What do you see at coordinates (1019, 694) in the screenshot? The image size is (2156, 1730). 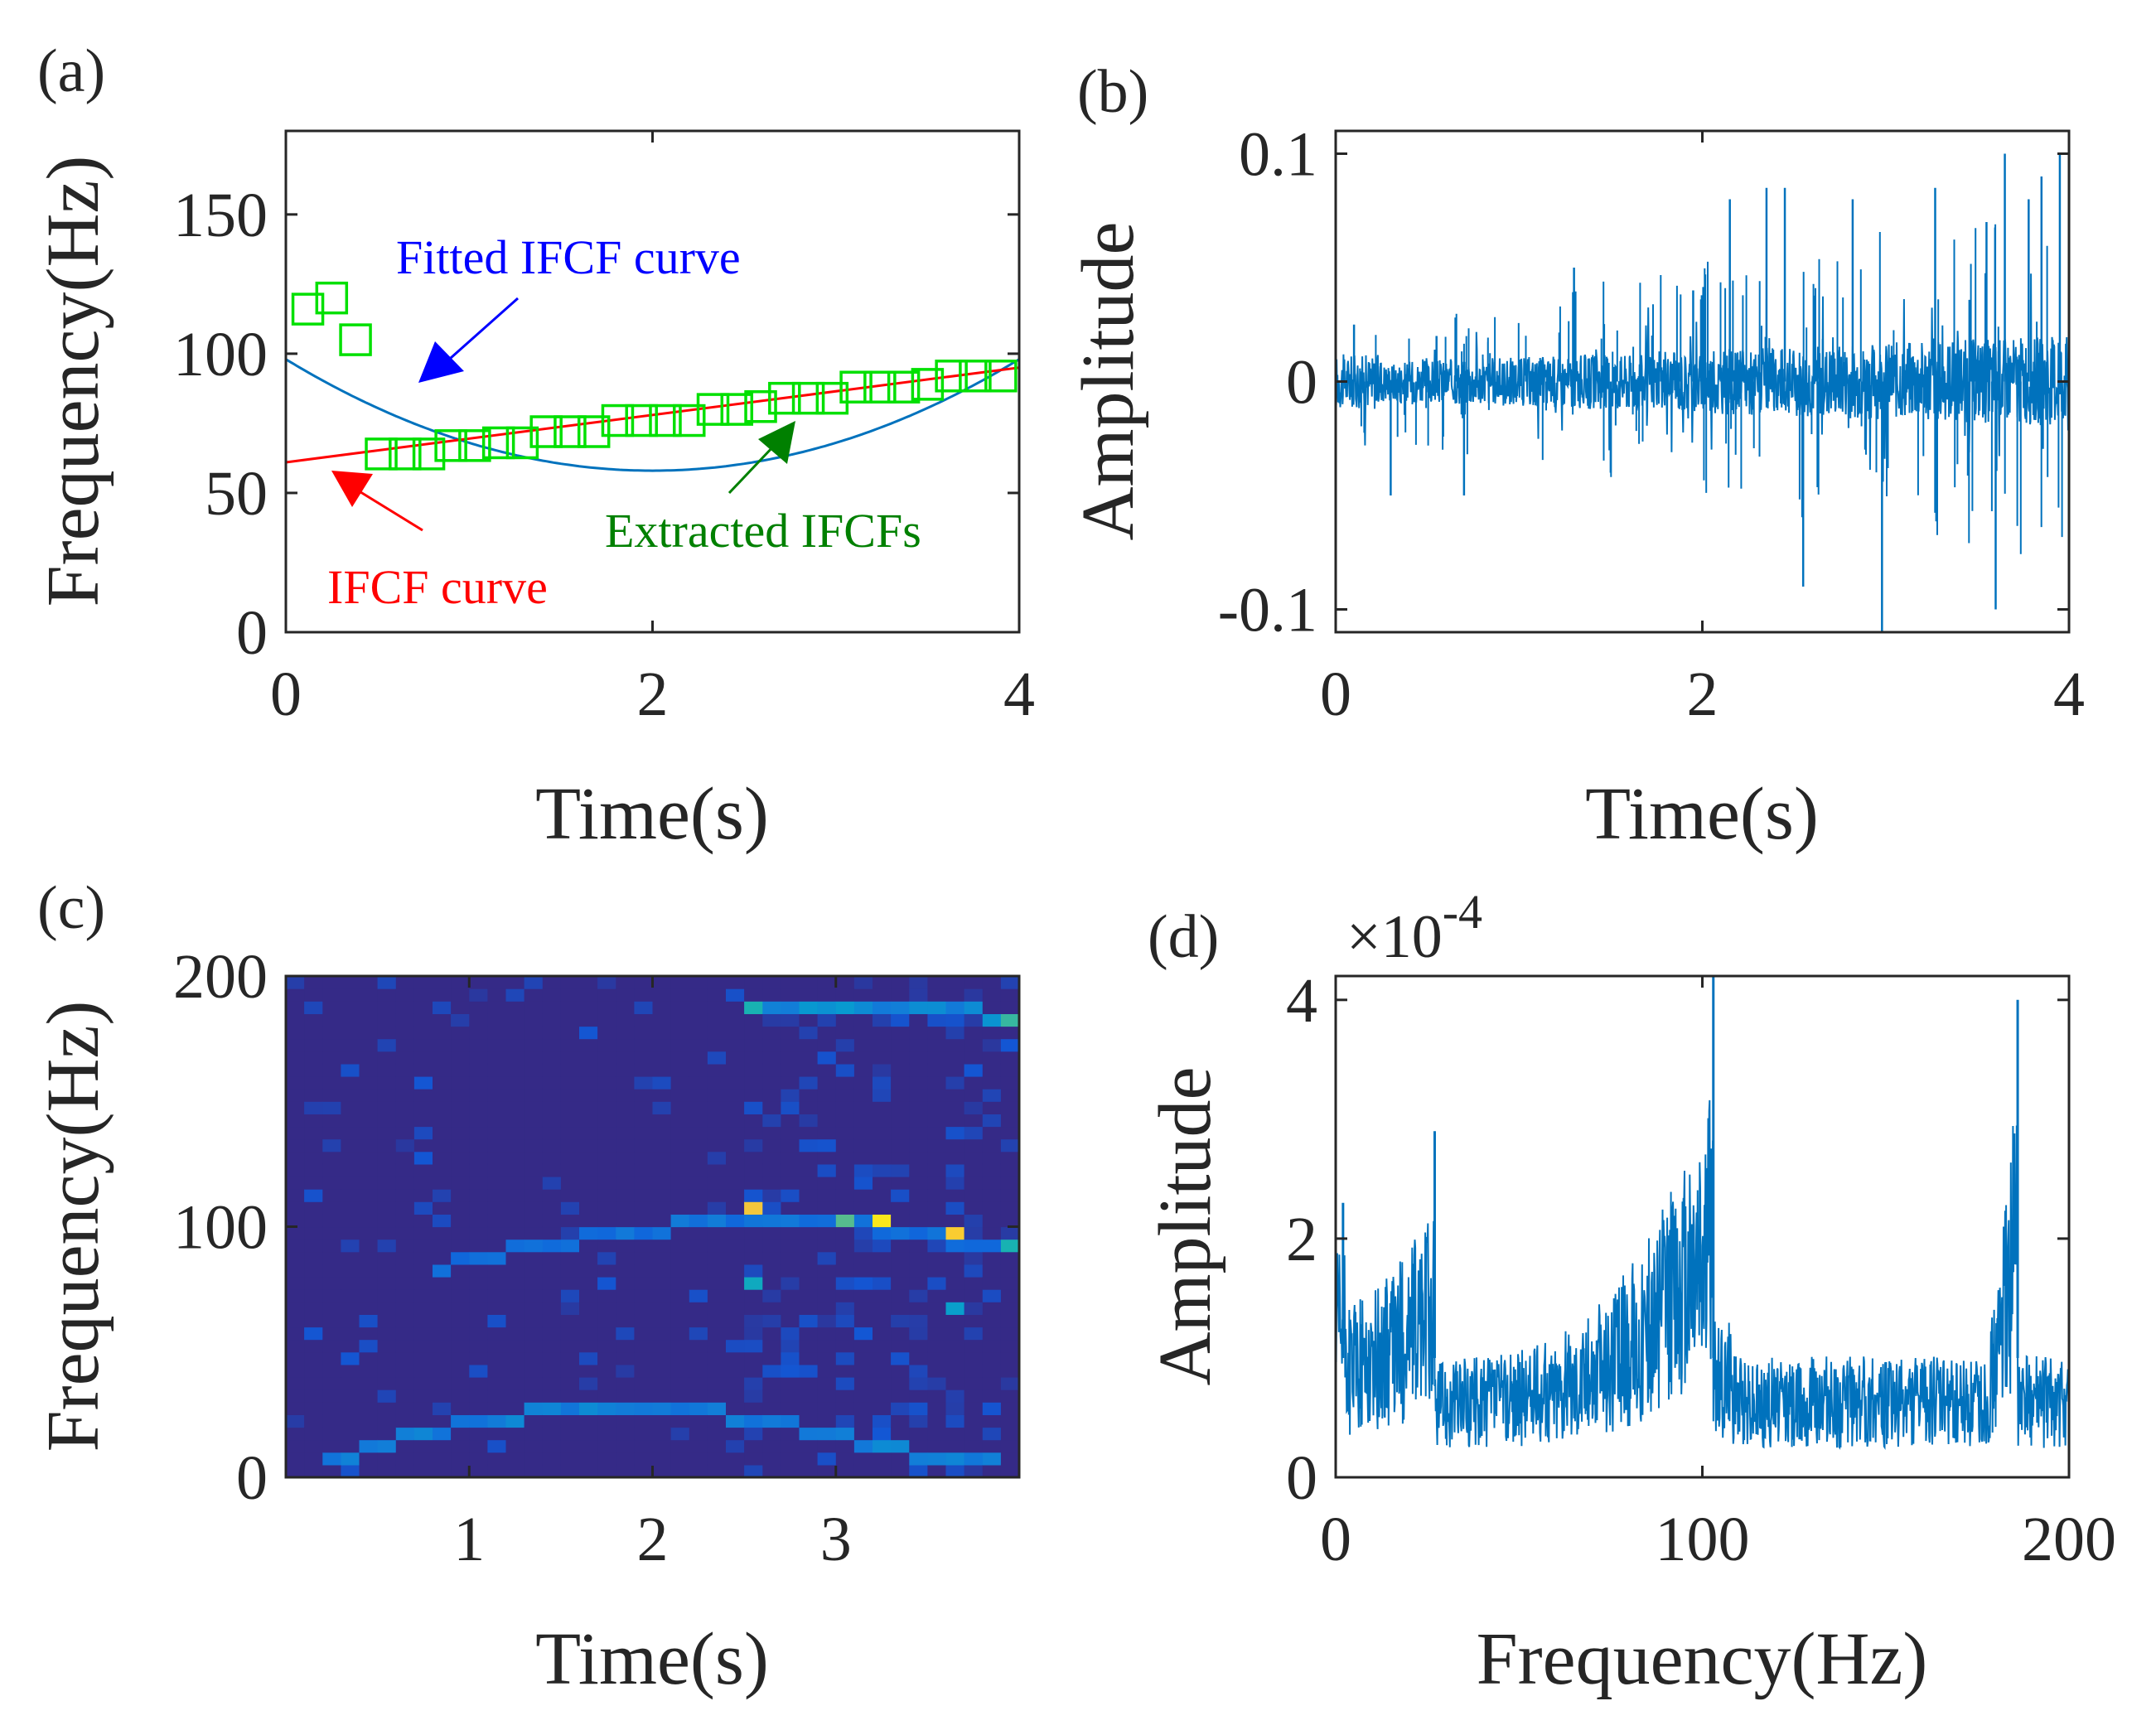 I see `panel-a-xtick-label: 4` at bounding box center [1019, 694].